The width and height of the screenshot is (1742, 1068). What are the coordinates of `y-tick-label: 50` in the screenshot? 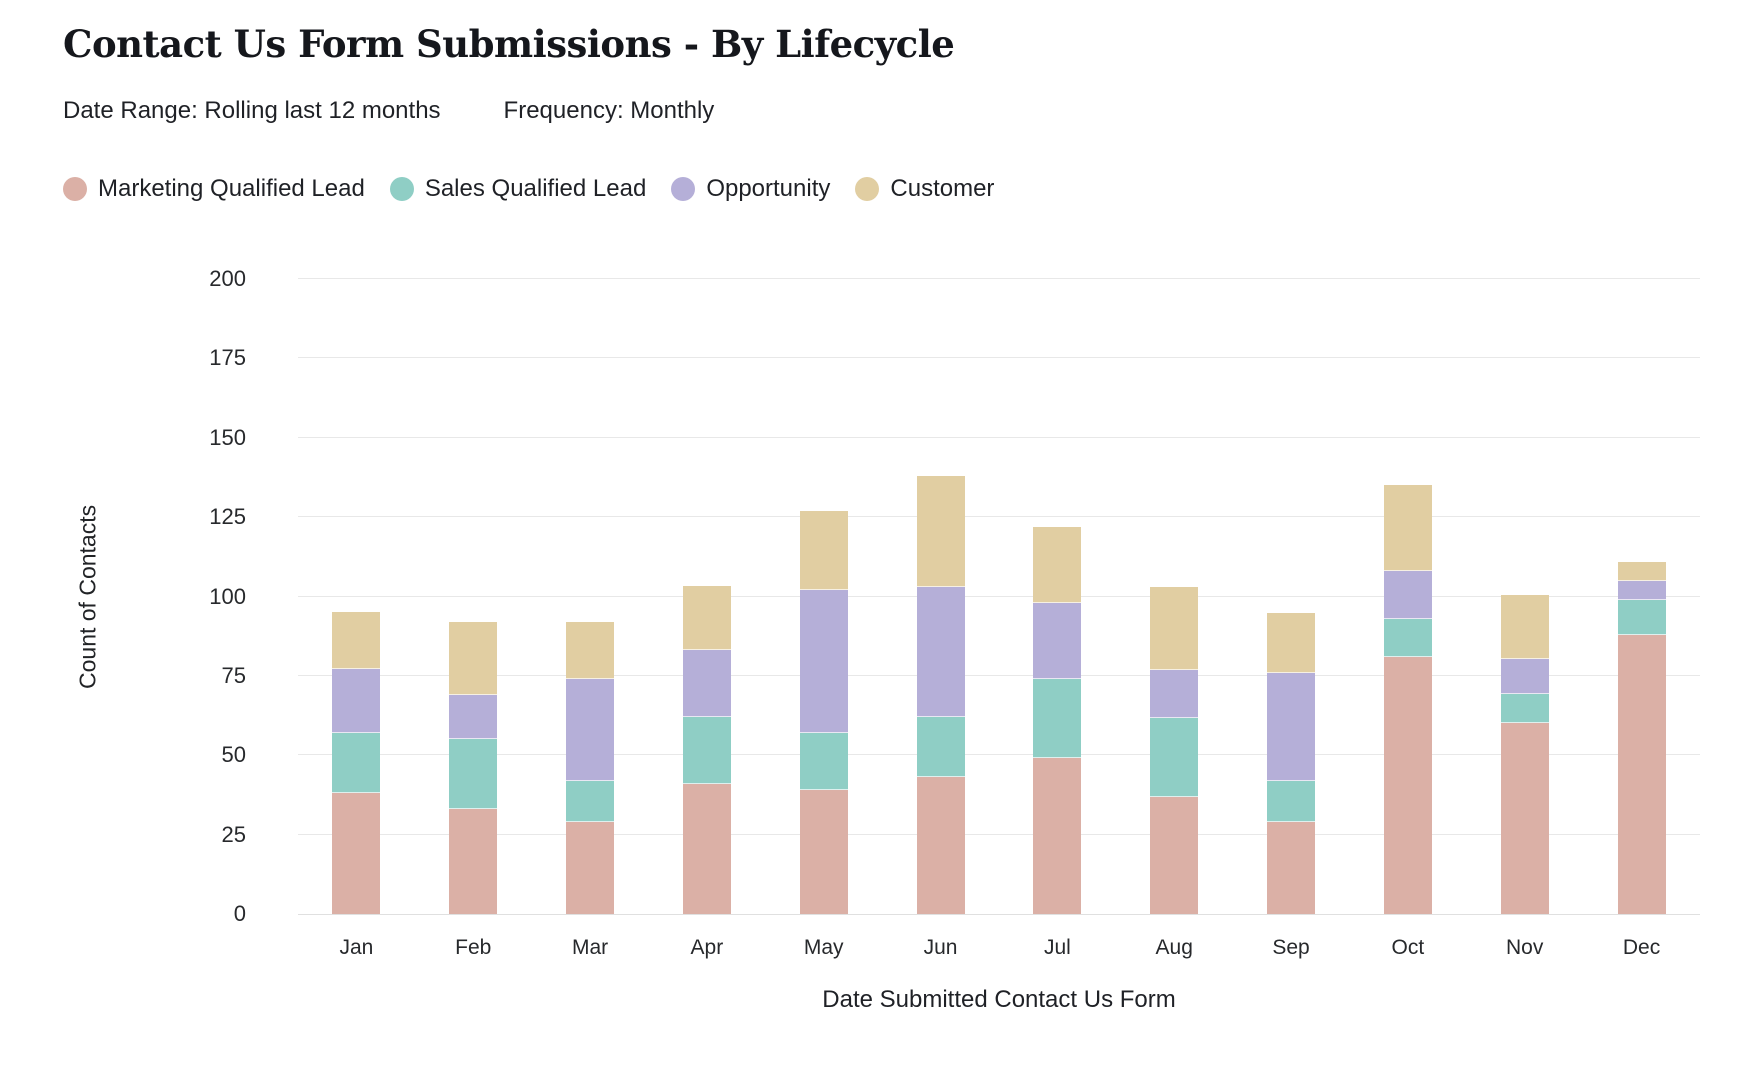 It's located at (233, 755).